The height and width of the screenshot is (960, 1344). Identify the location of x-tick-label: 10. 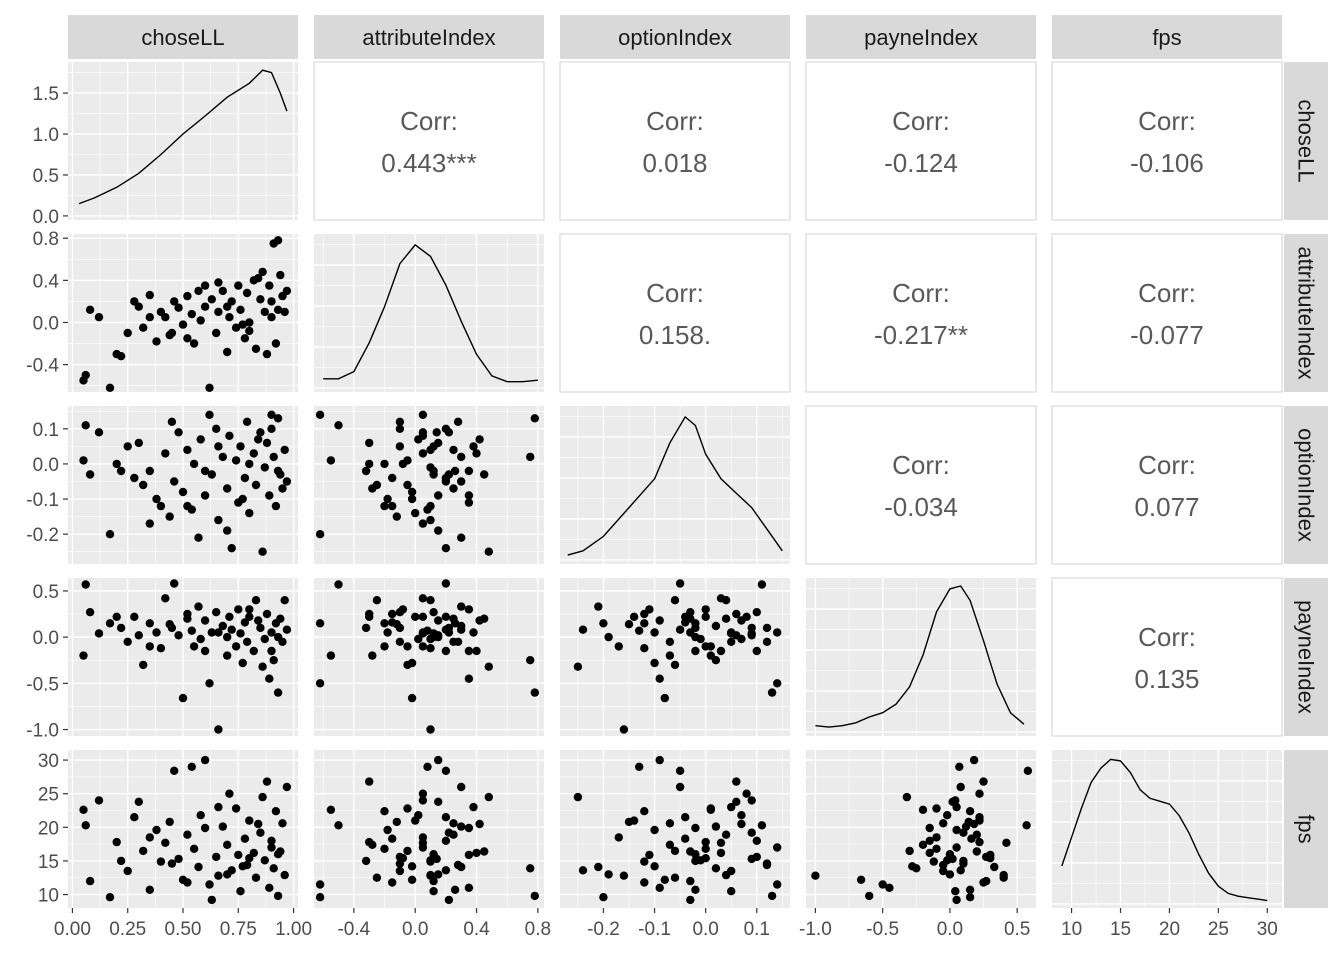
(1071, 929).